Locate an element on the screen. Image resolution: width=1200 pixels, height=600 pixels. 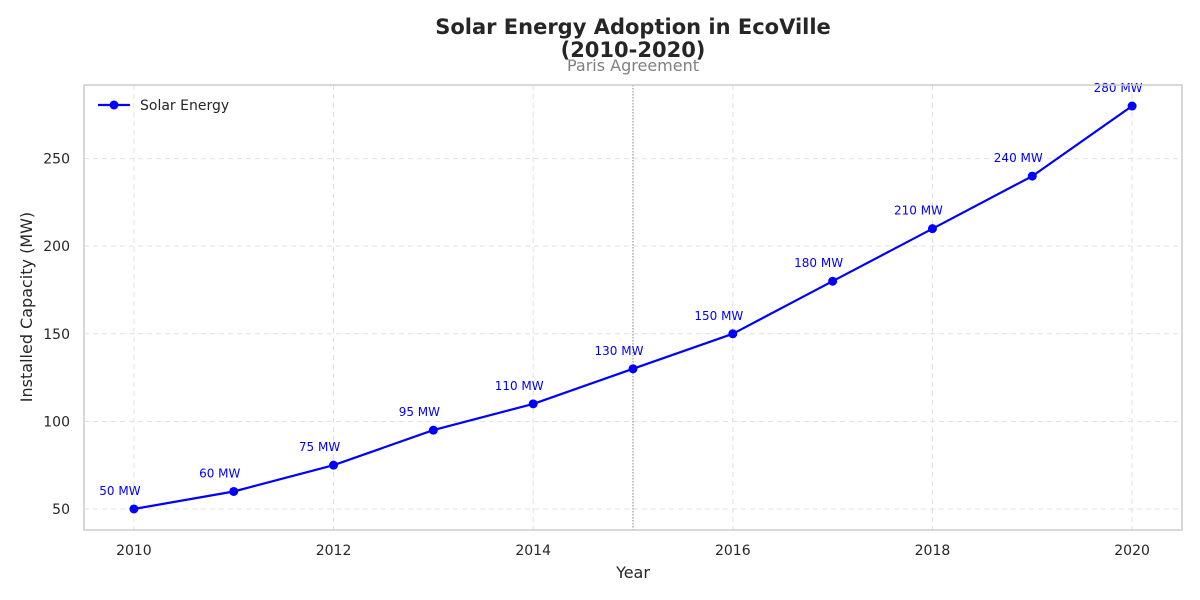
data-point-label: 130 MW is located at coordinates (619, 351).